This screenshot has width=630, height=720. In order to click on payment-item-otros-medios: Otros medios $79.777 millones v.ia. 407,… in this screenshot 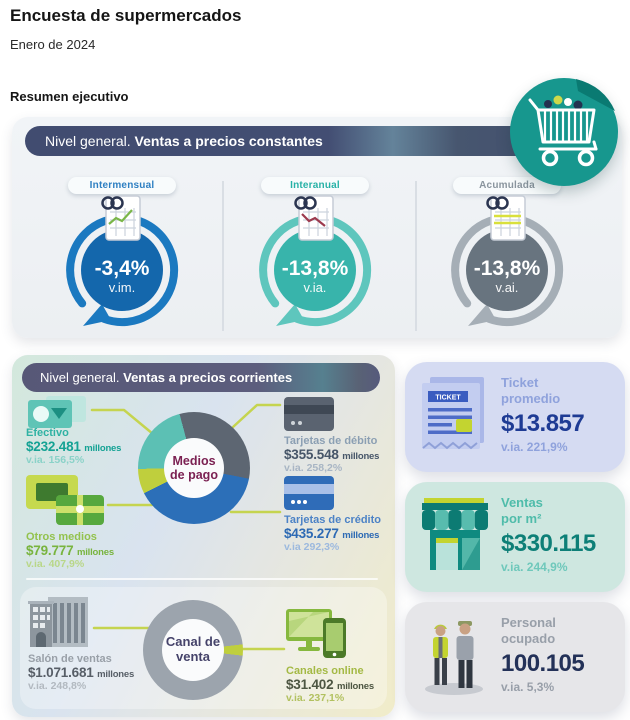, I will do `click(70, 550)`.